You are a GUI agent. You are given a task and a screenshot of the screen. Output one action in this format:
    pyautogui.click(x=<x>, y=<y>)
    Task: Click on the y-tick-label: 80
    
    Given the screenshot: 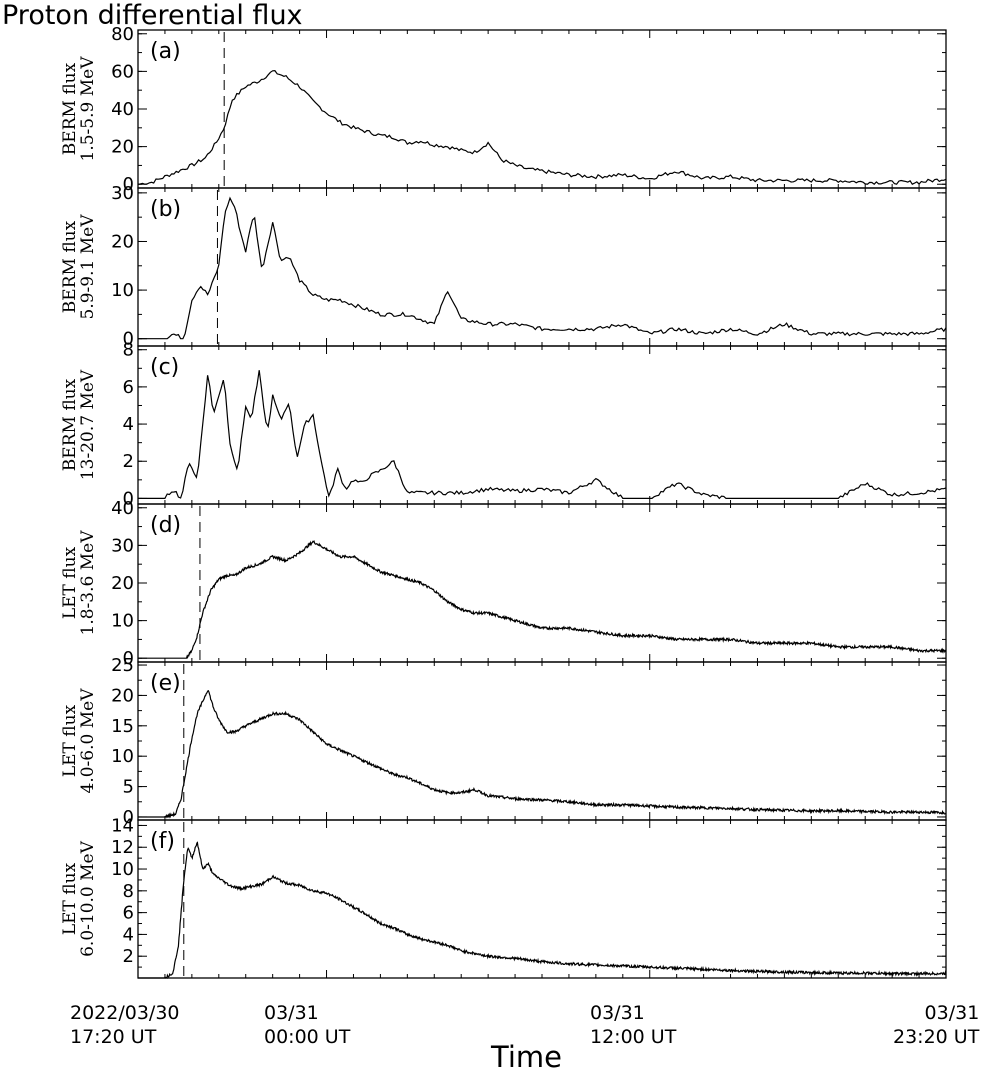 What is the action you would take?
    pyautogui.click(x=122, y=34)
    